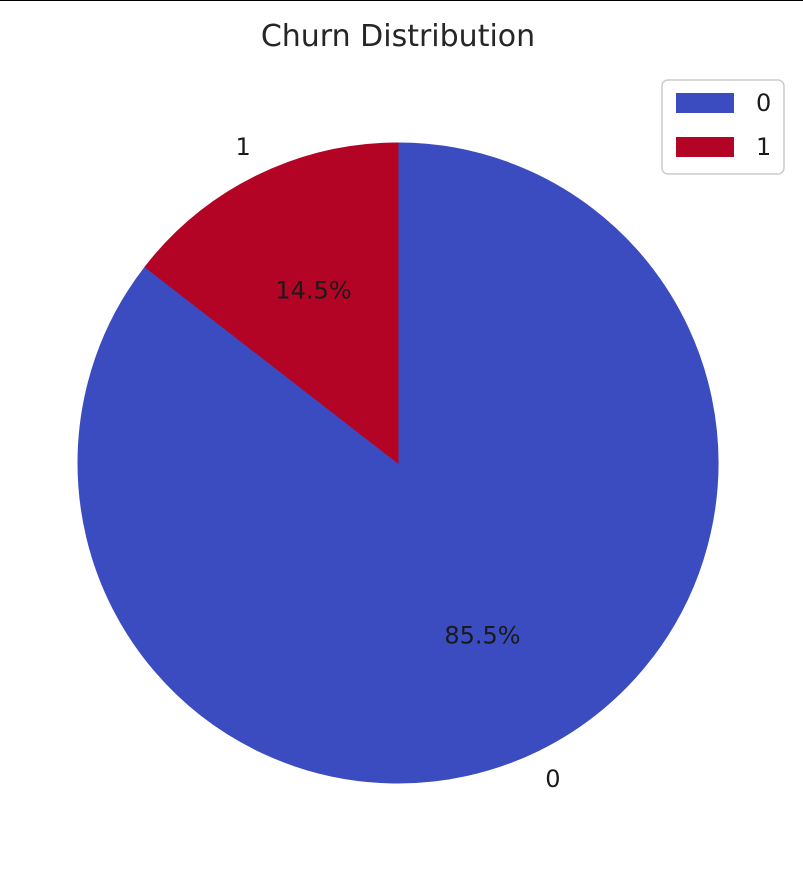 The width and height of the screenshot is (803, 871). I want to click on pie-percent-label-0: 85.5%, so click(482, 635).